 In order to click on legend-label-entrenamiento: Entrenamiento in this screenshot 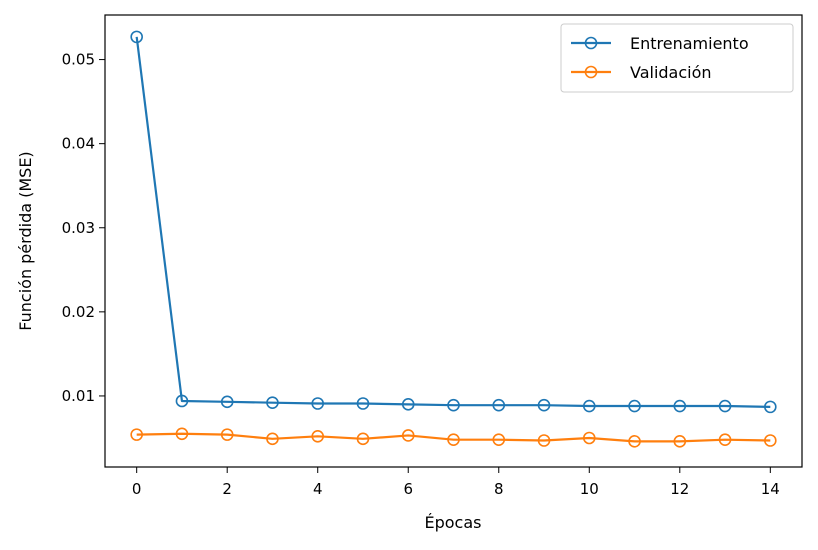, I will do `click(689, 43)`.